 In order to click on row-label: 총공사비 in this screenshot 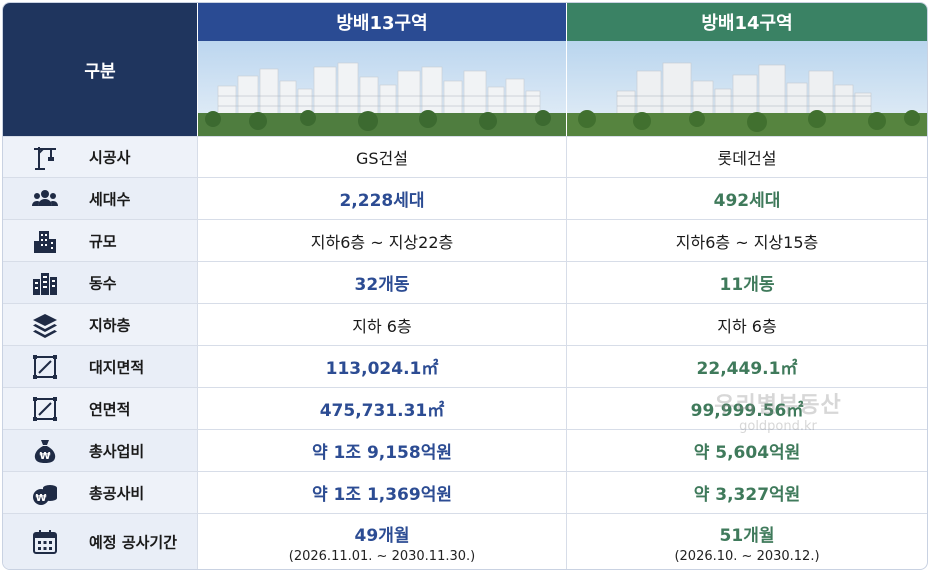, I will do `click(117, 493)`.